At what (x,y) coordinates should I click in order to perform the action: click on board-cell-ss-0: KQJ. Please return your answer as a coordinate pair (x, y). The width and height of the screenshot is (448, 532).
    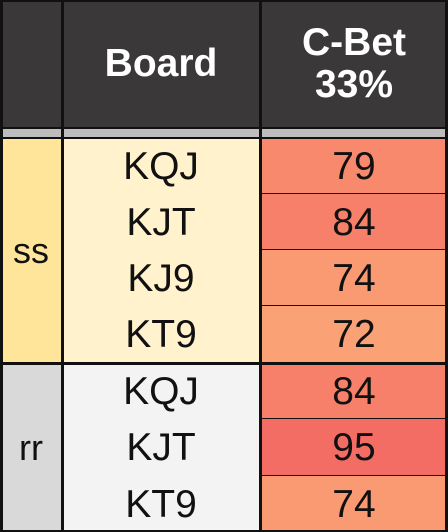
    Looking at the image, I should click on (161, 166).